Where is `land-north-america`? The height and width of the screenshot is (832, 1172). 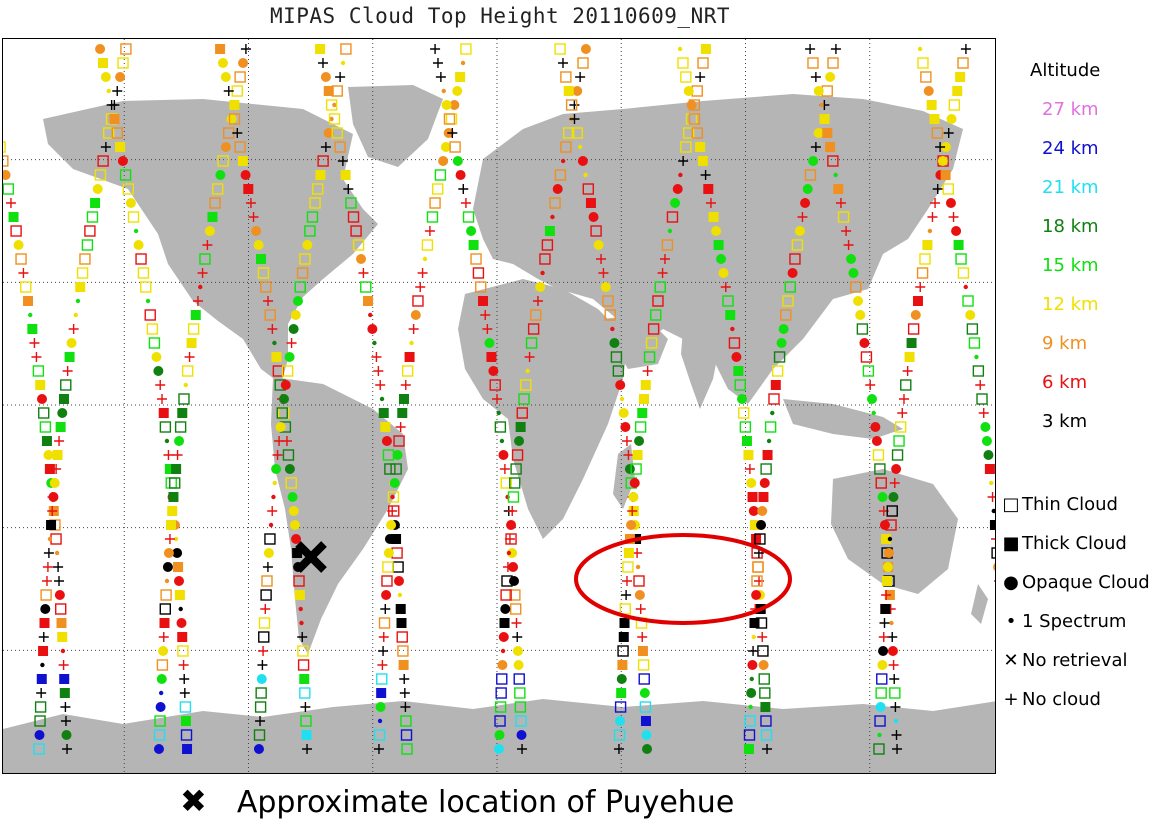 land-north-america is located at coordinates (210, 241).